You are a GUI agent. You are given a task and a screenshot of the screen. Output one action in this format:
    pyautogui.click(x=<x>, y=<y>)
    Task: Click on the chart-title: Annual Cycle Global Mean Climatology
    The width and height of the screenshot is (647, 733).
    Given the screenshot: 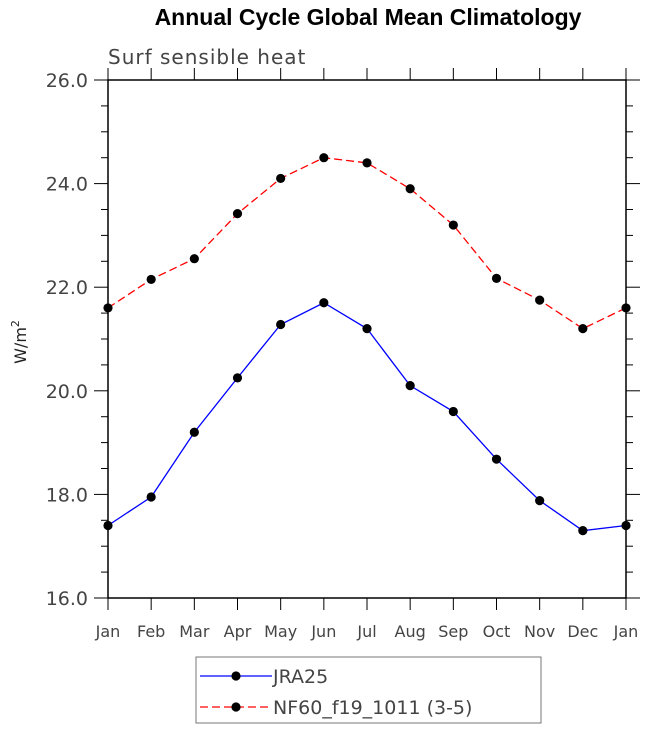 What is the action you would take?
    pyautogui.click(x=368, y=17)
    